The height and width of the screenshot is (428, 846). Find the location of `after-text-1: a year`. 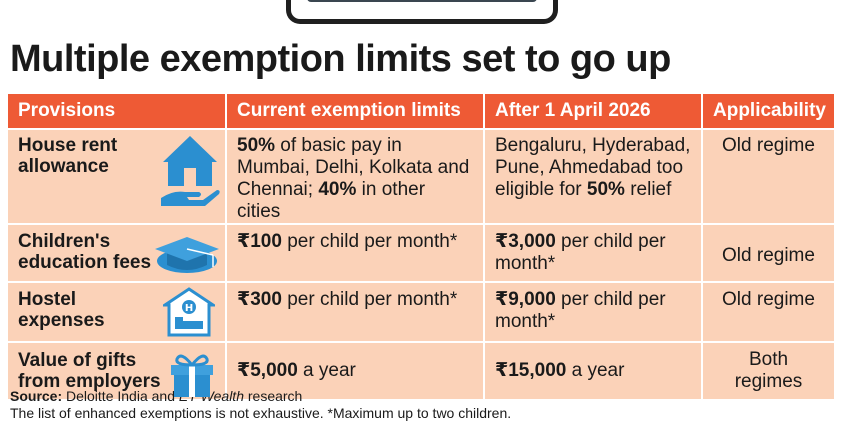

after-text-1: a year is located at coordinates (595, 370).